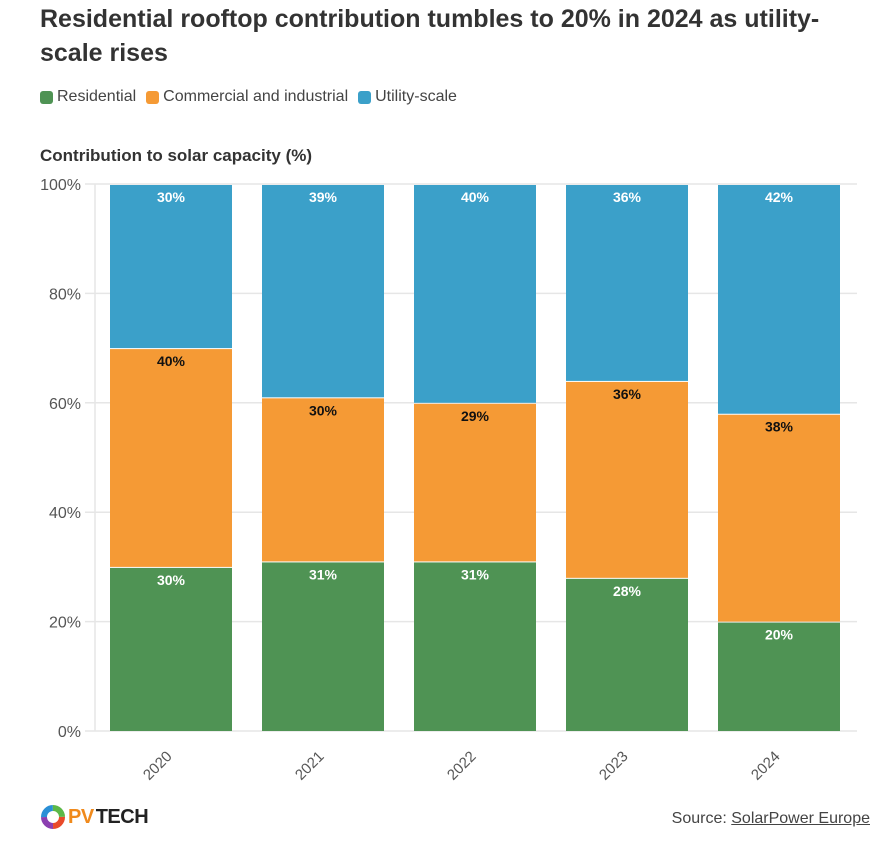 This screenshot has width=883, height=841. I want to click on data-label: 28%, so click(627, 591).